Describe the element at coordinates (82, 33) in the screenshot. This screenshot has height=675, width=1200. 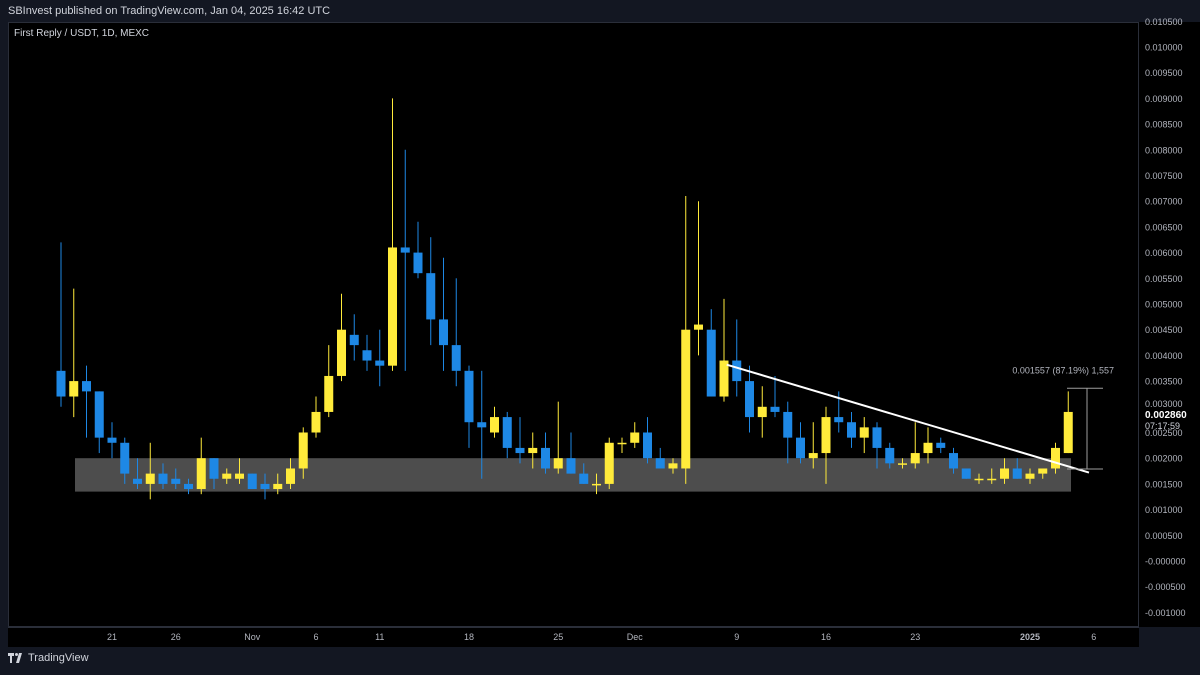
I see `symbol-label: First Reply / USDT, 1D, MEXC` at that location.